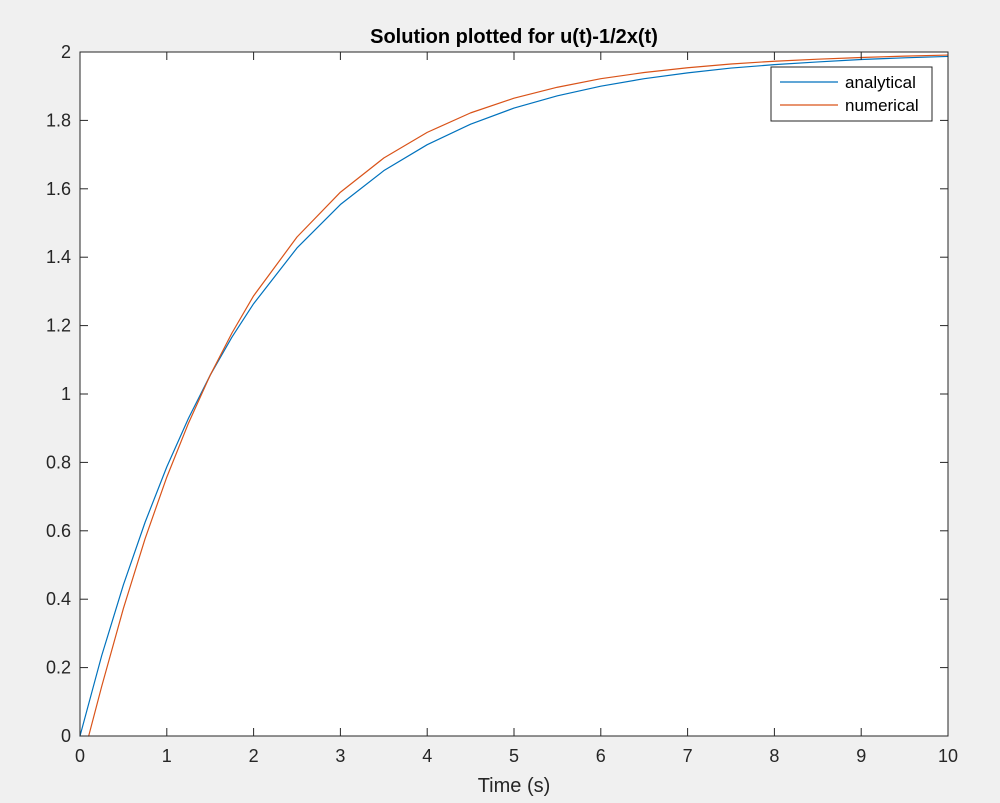 This screenshot has width=1000, height=803. What do you see at coordinates (58, 189) in the screenshot?
I see `y-tick-label: 1.6` at bounding box center [58, 189].